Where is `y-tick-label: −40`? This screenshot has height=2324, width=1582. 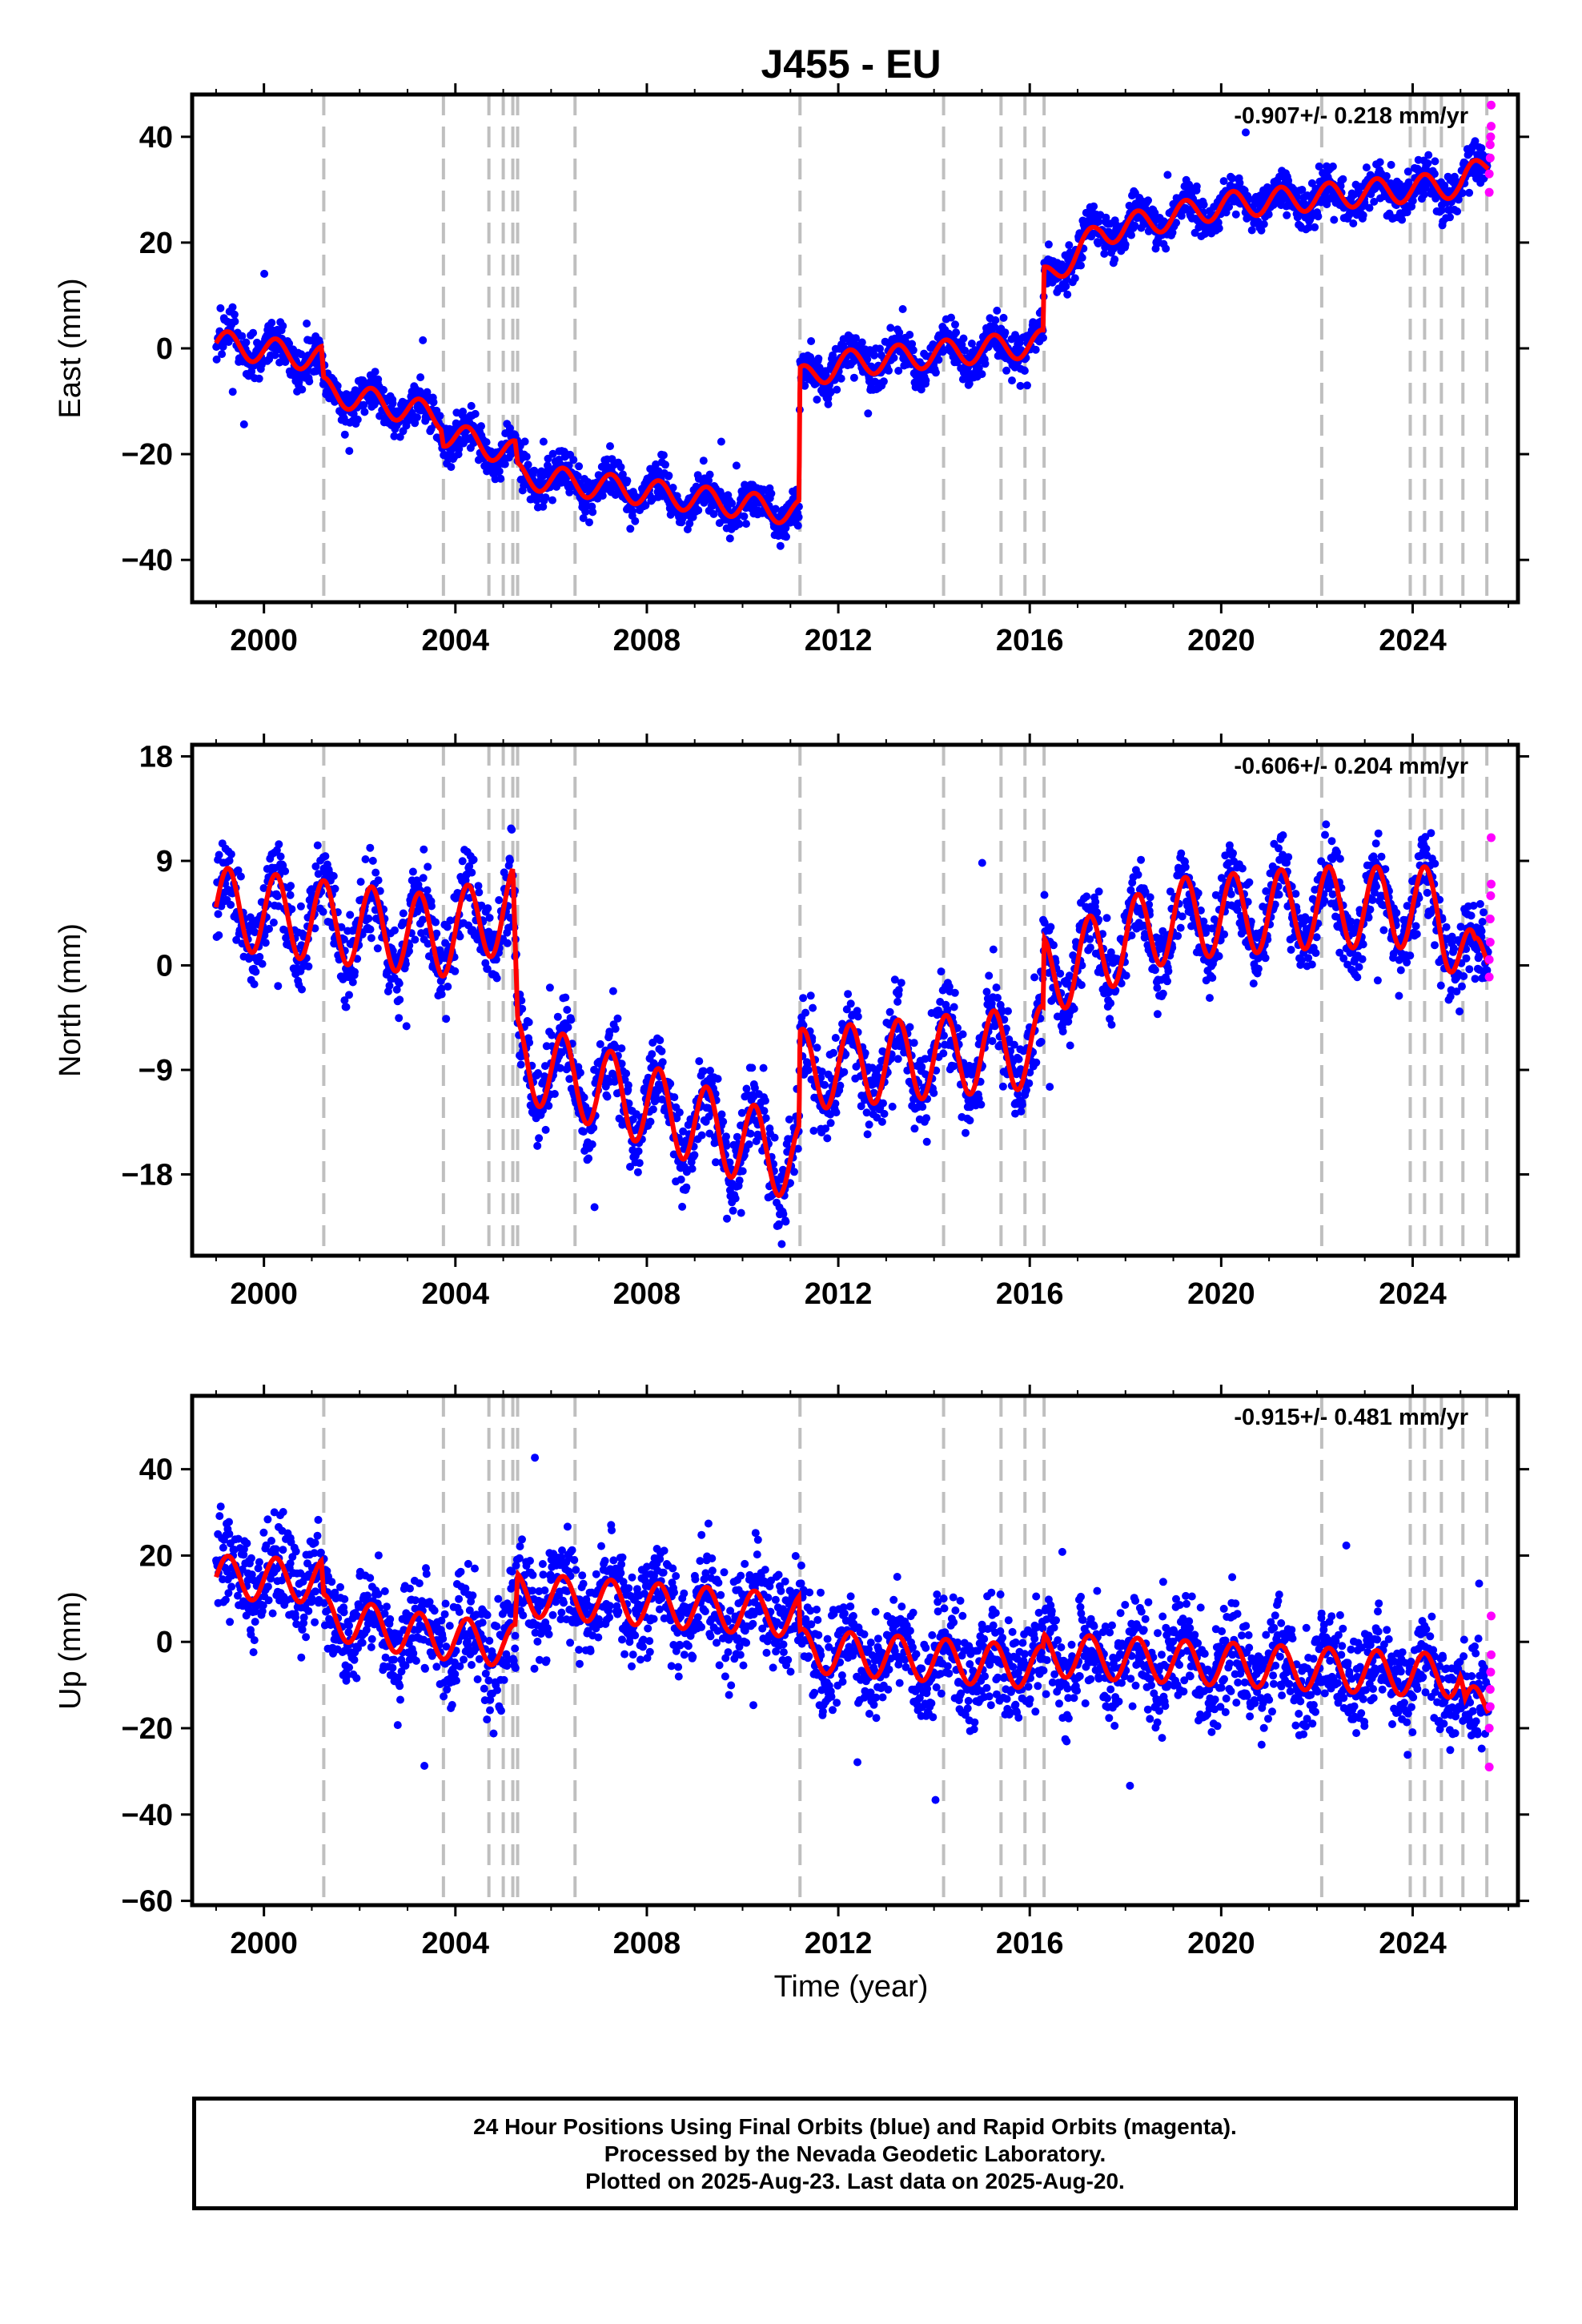
y-tick-label: −40 is located at coordinates (147, 560).